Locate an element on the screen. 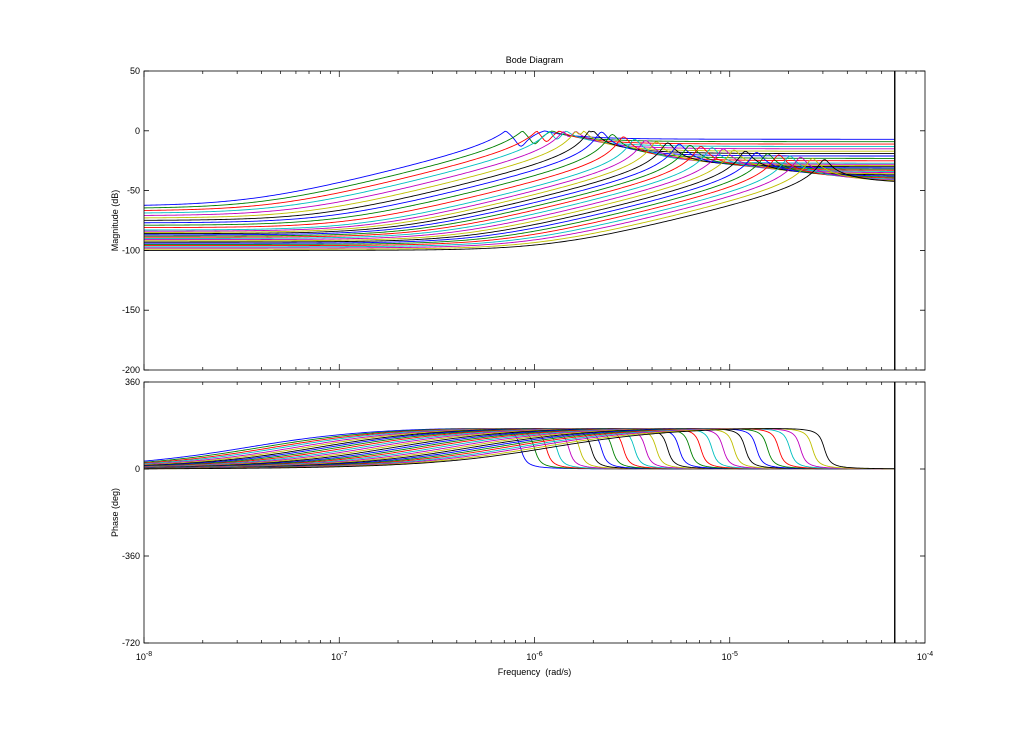  phase-ytick-label: 0 is located at coordinates (137, 469).